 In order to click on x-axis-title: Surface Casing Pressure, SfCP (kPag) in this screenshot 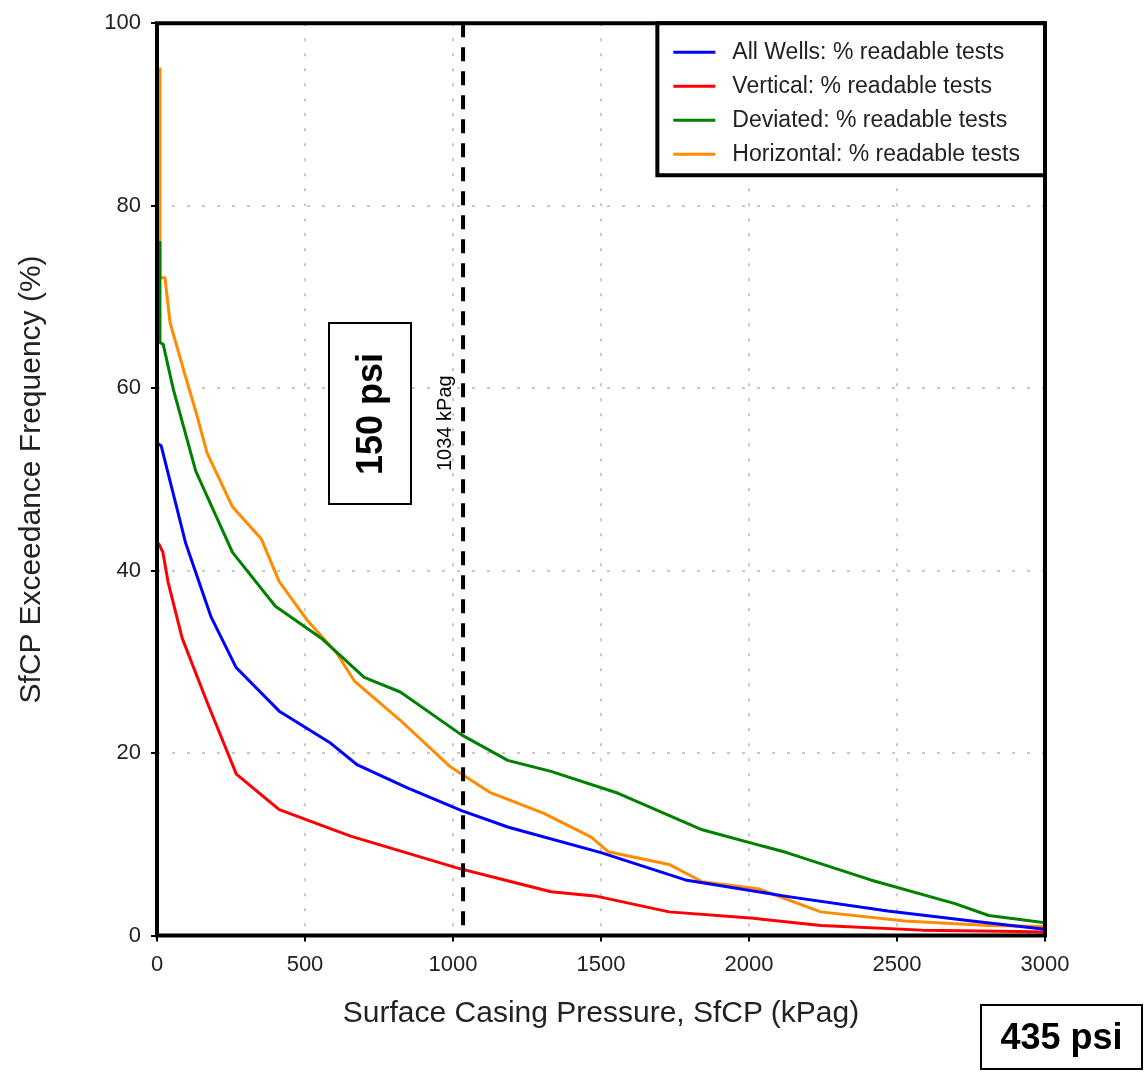, I will do `click(601, 1012)`.